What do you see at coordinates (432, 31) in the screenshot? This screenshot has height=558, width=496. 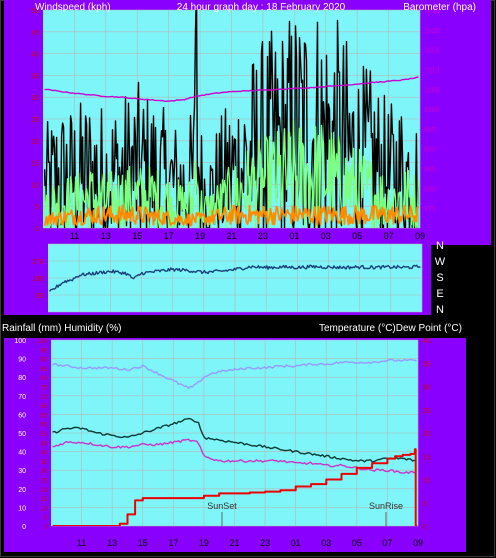 I see `wind-ytick-right: 1020` at bounding box center [432, 31].